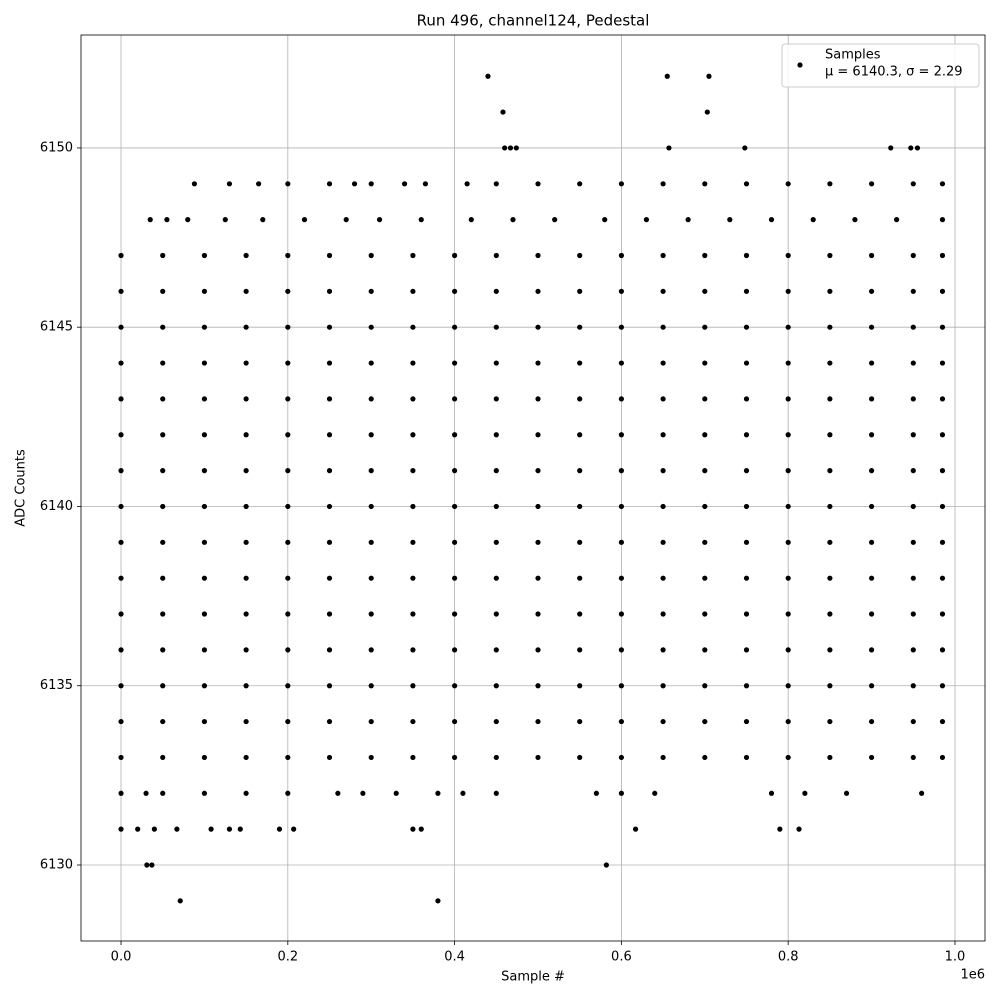  Describe the element at coordinates (56, 506) in the screenshot. I see `y-tick-label: 6140` at that location.